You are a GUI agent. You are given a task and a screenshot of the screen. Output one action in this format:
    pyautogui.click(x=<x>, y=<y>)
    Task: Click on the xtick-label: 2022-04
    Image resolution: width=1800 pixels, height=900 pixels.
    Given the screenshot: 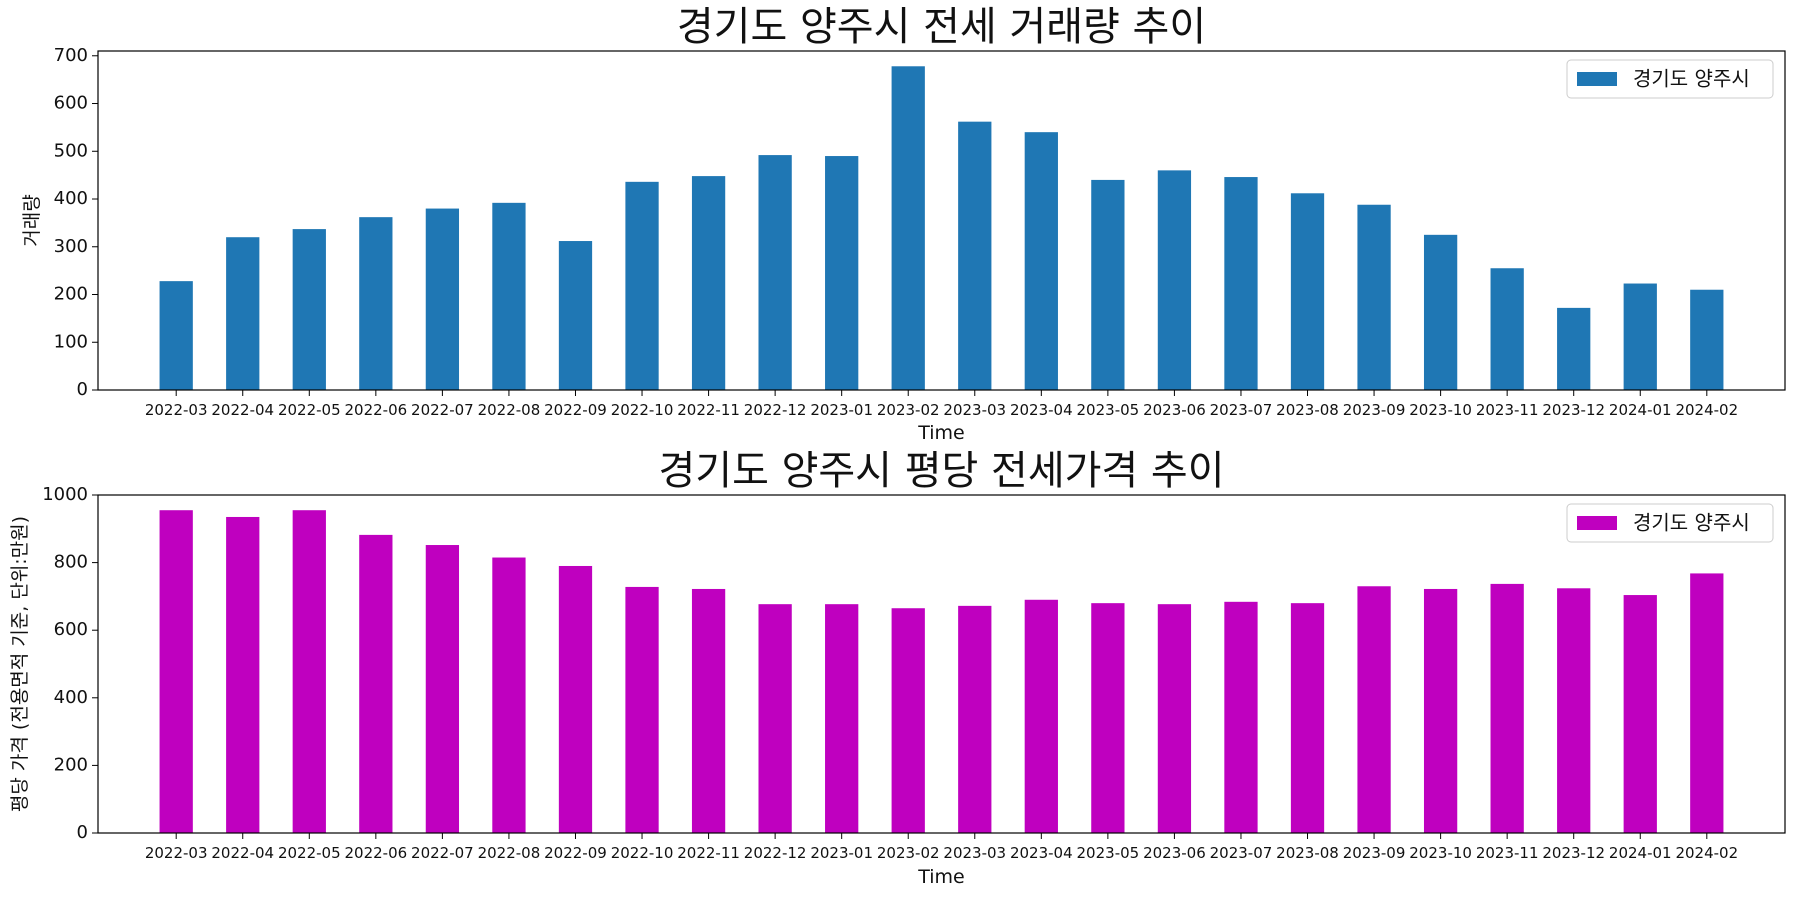 What is the action you would take?
    pyautogui.click(x=242, y=853)
    